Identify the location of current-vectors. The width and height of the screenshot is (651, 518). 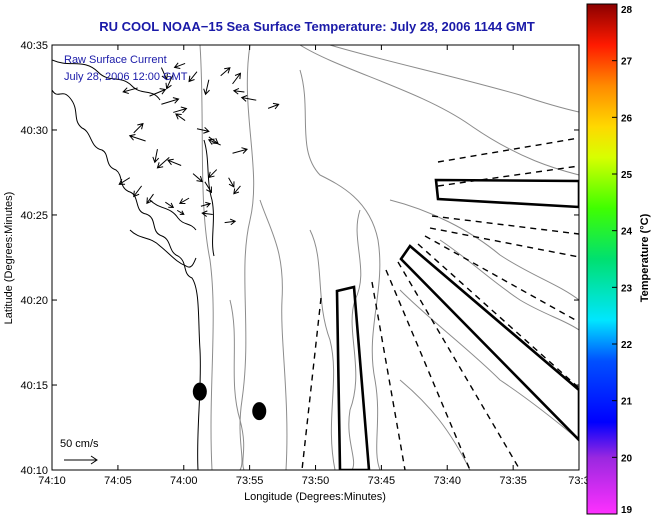
(199, 144).